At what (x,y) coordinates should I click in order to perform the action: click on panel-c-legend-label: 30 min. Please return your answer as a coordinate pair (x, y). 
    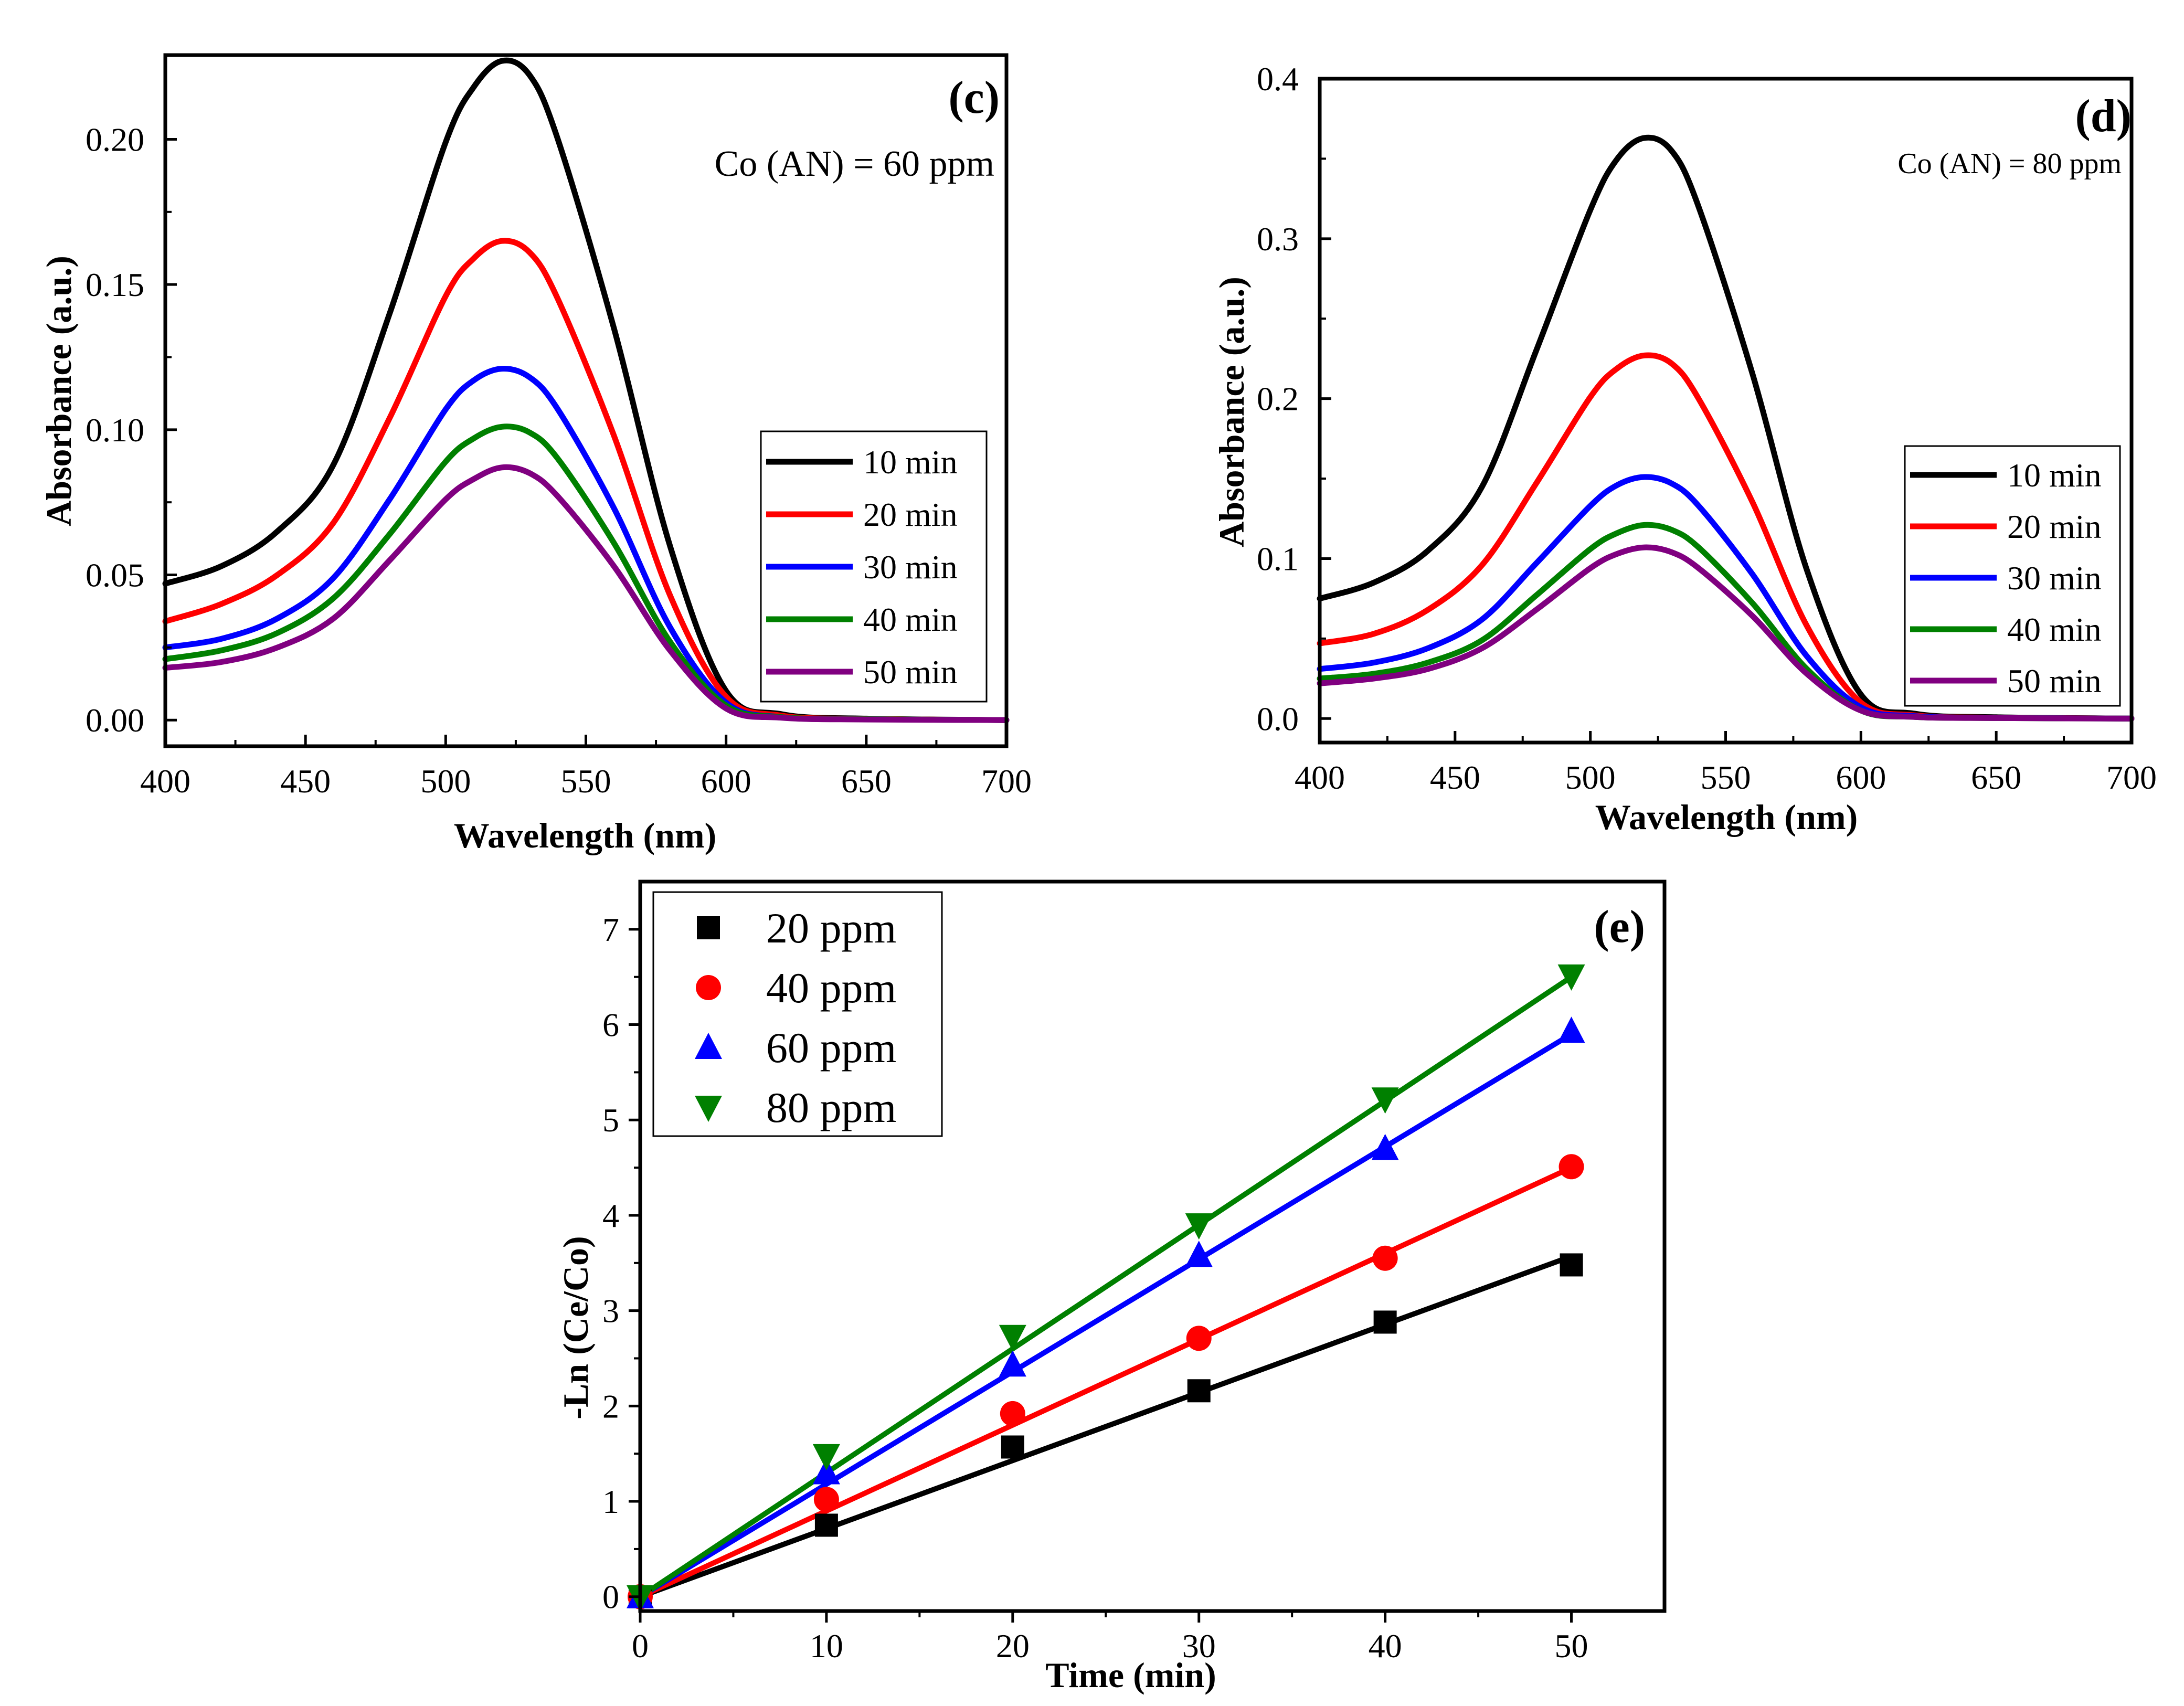
    Looking at the image, I should click on (910, 567).